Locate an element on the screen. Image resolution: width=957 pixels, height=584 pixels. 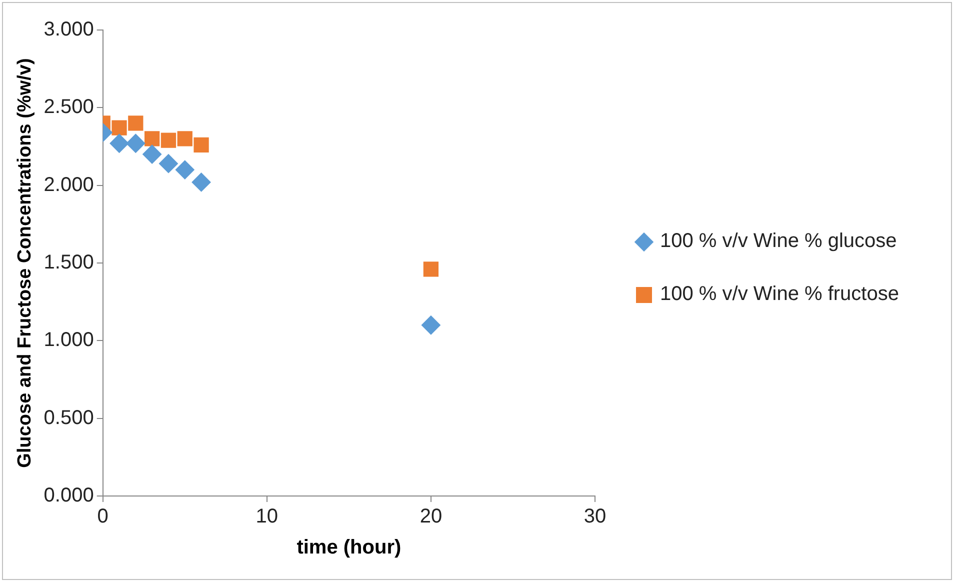
legend-label: 100 % v/v Wine % fructose is located at coordinates (779, 294).